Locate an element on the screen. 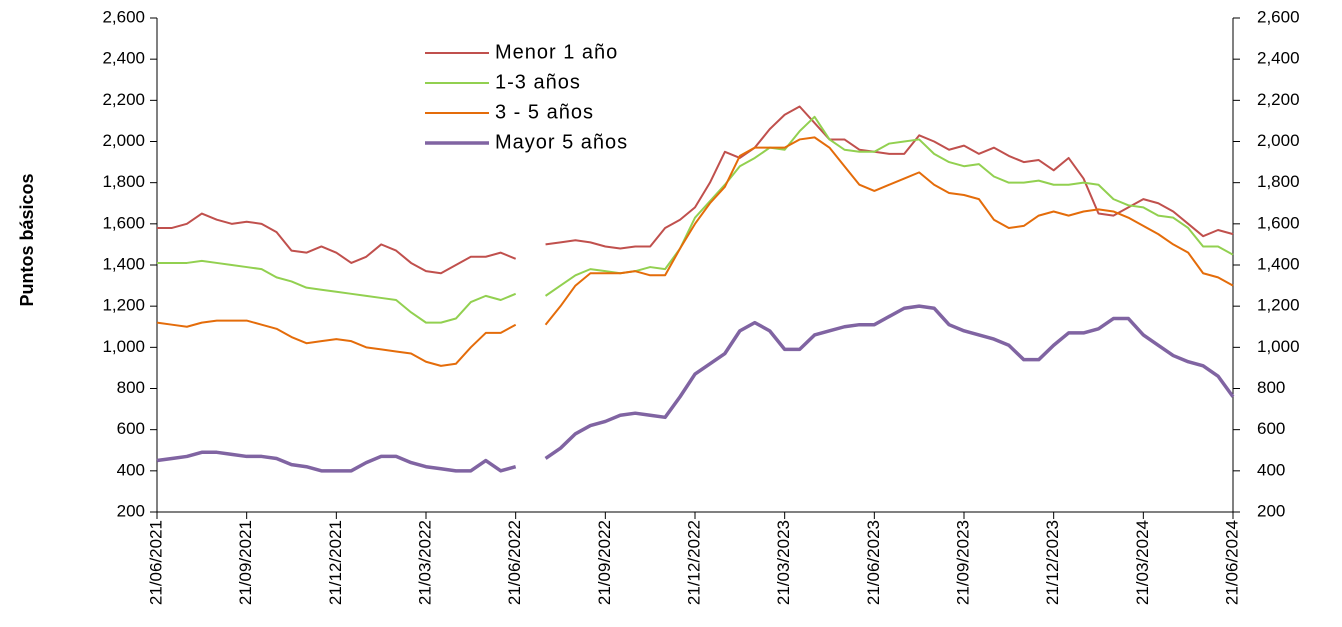 The width and height of the screenshot is (1342, 627). y-tick-label: 1,600 is located at coordinates (123, 222).